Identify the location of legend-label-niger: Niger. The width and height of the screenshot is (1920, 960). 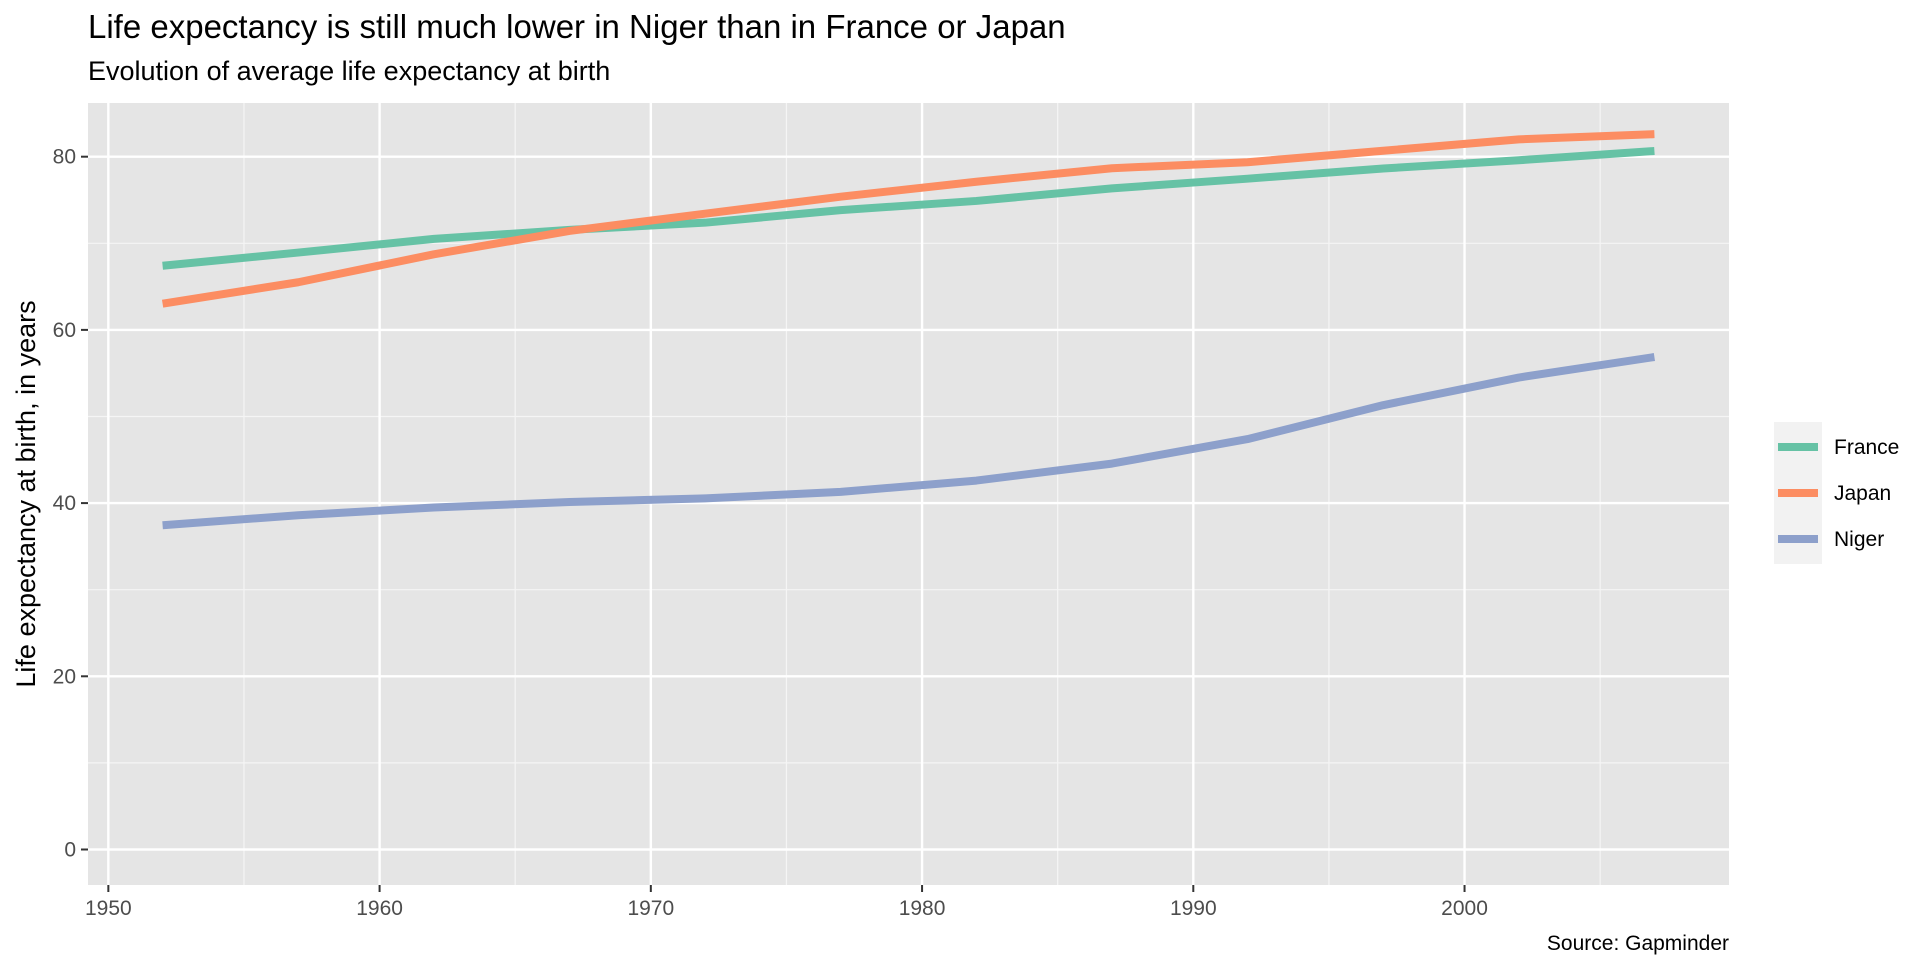
(1859, 539).